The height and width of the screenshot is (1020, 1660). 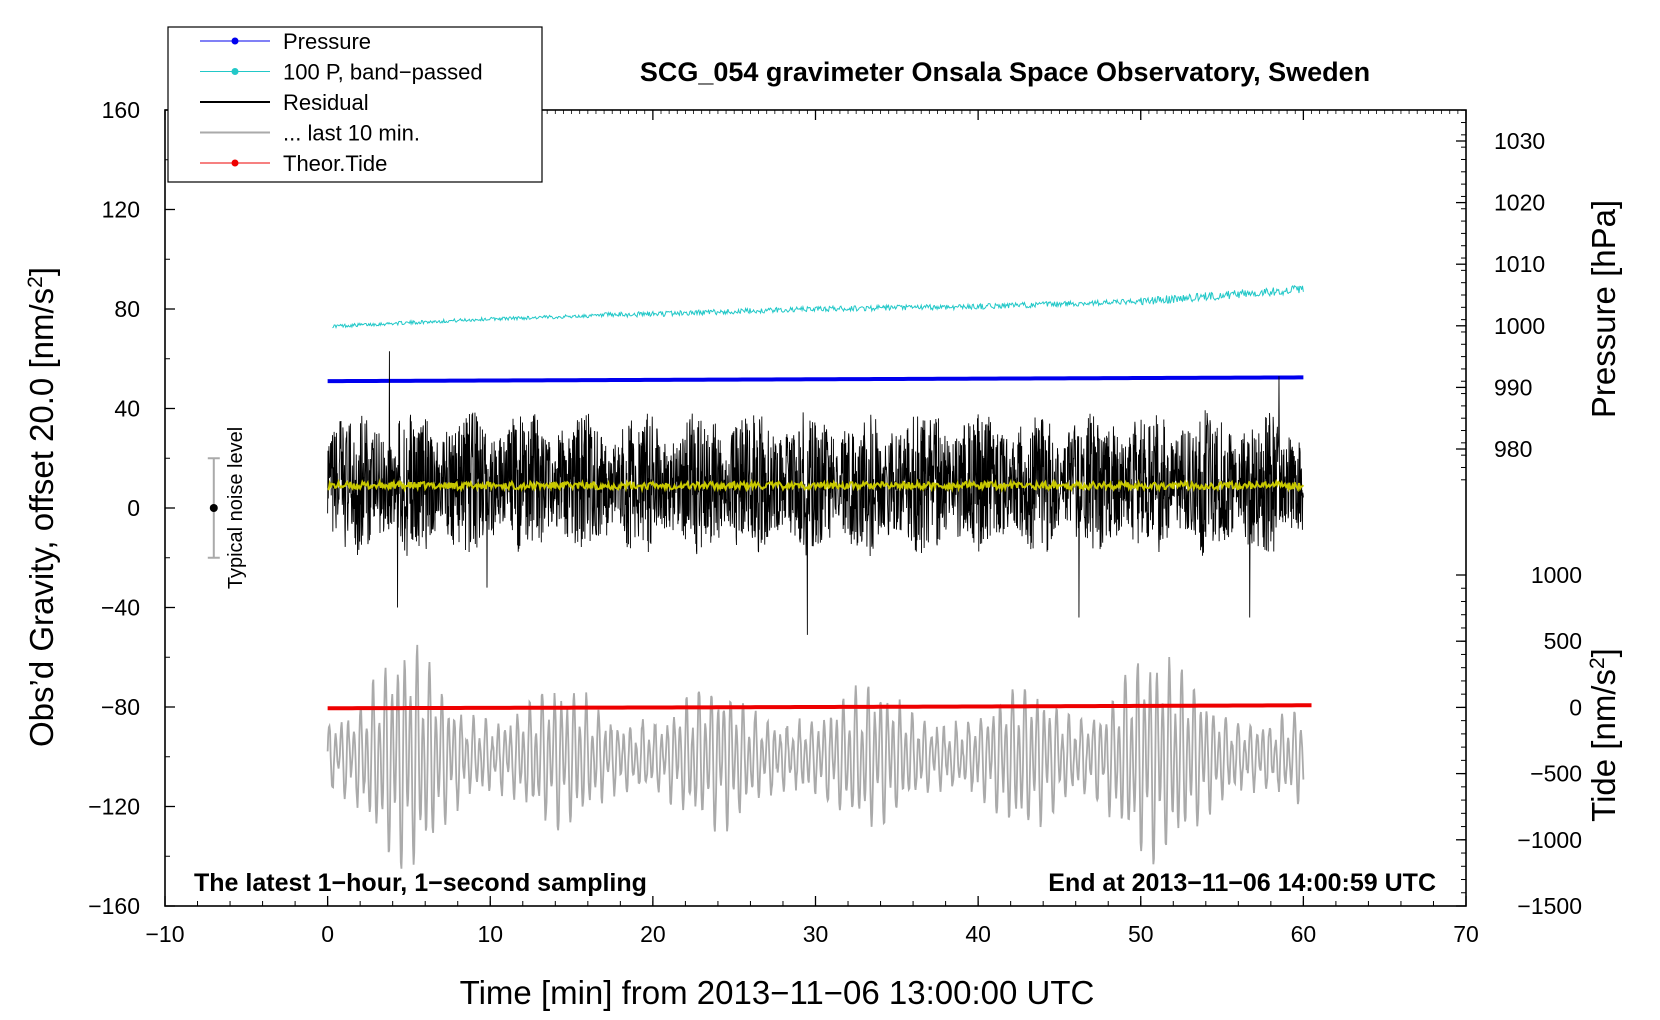 I want to click on x-tick-label: 70, so click(x=1466, y=934).